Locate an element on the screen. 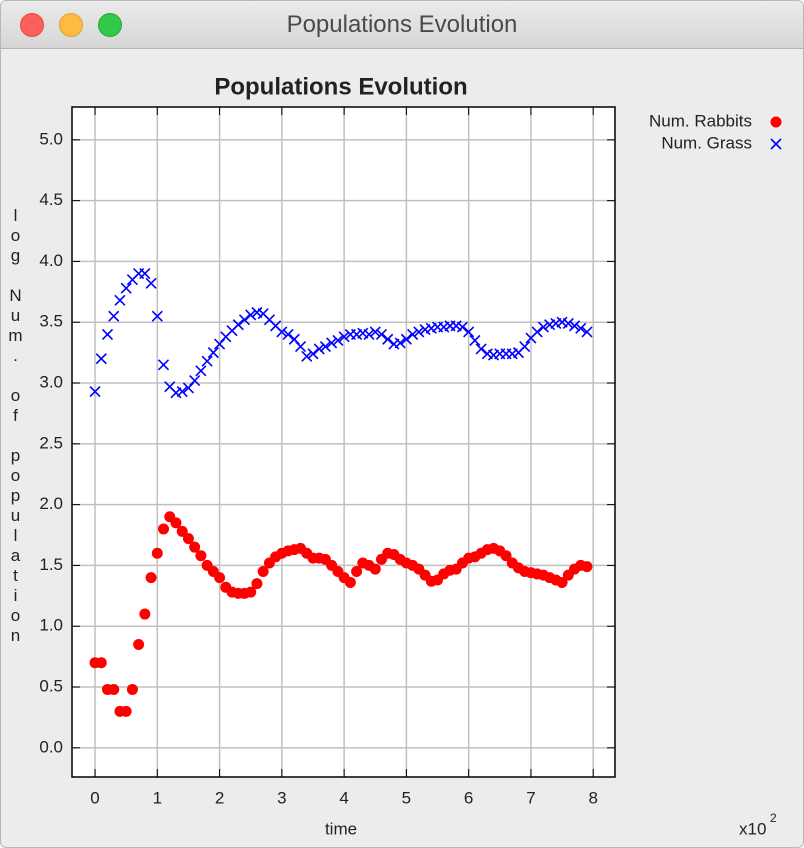 The width and height of the screenshot is (804, 848). title-bar: Populations Evolution is located at coordinates (402, 25).